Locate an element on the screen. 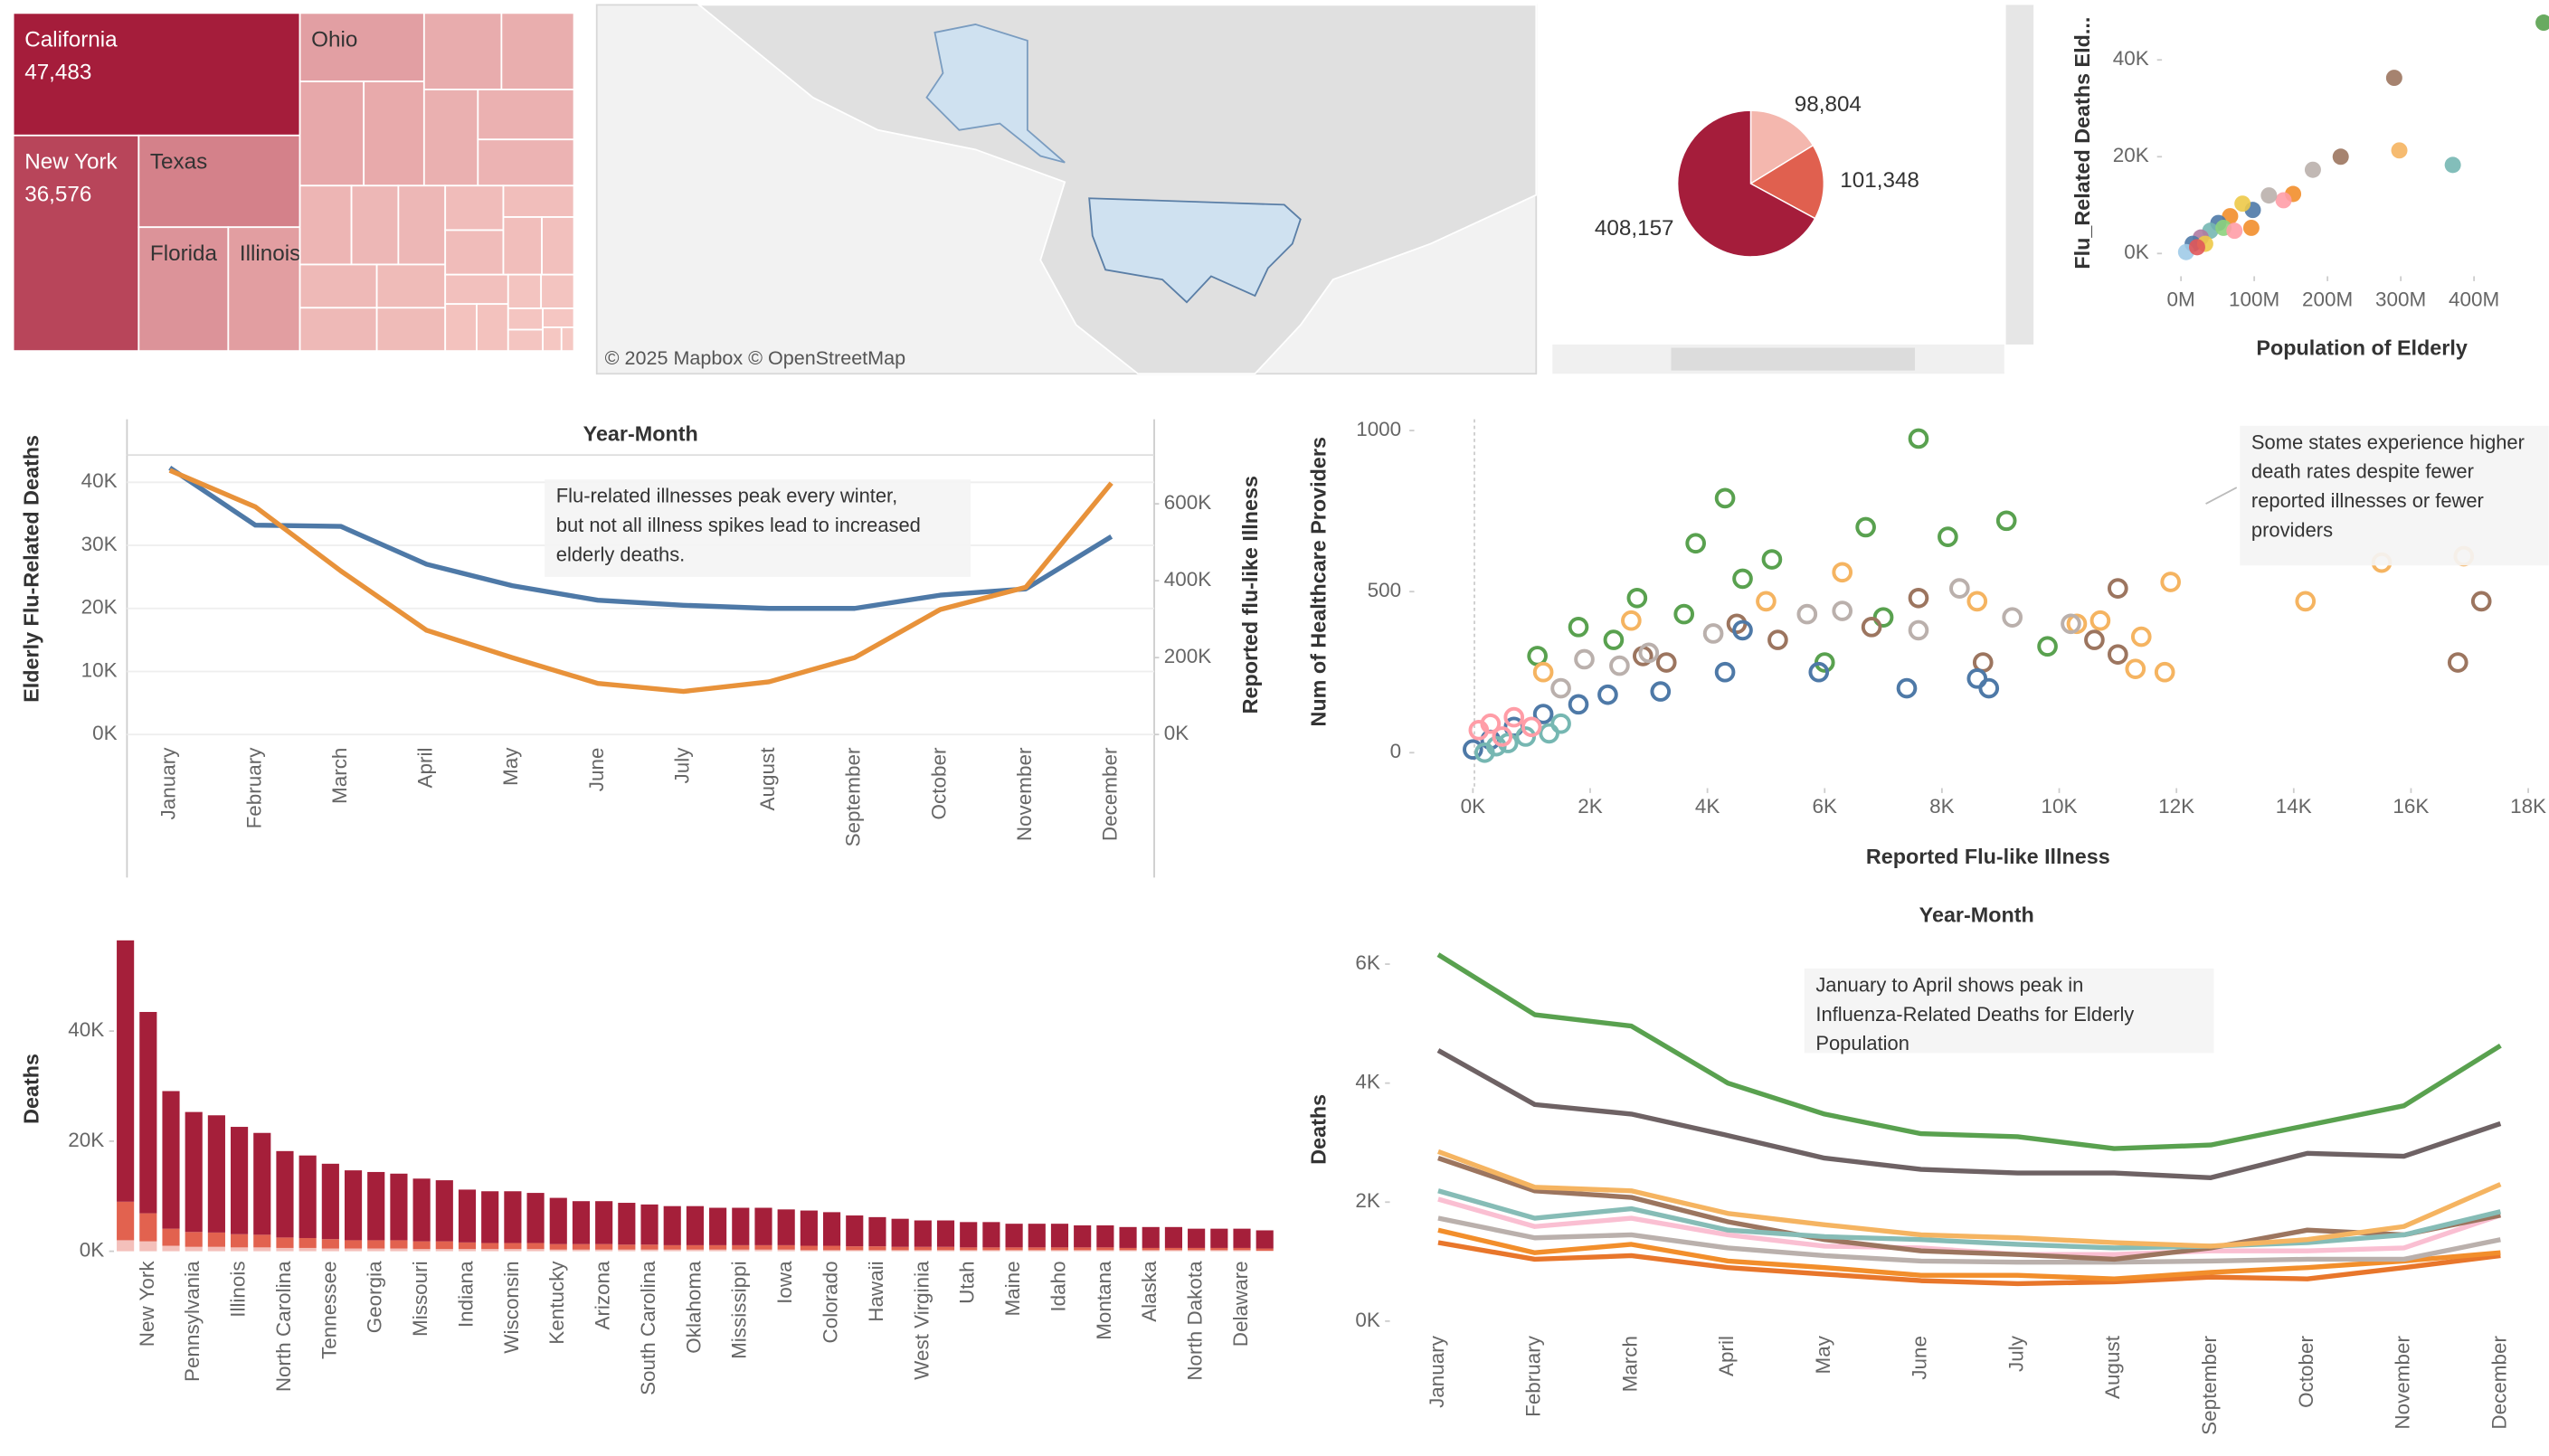  y-tick-label: 0K is located at coordinates (2136, 252).